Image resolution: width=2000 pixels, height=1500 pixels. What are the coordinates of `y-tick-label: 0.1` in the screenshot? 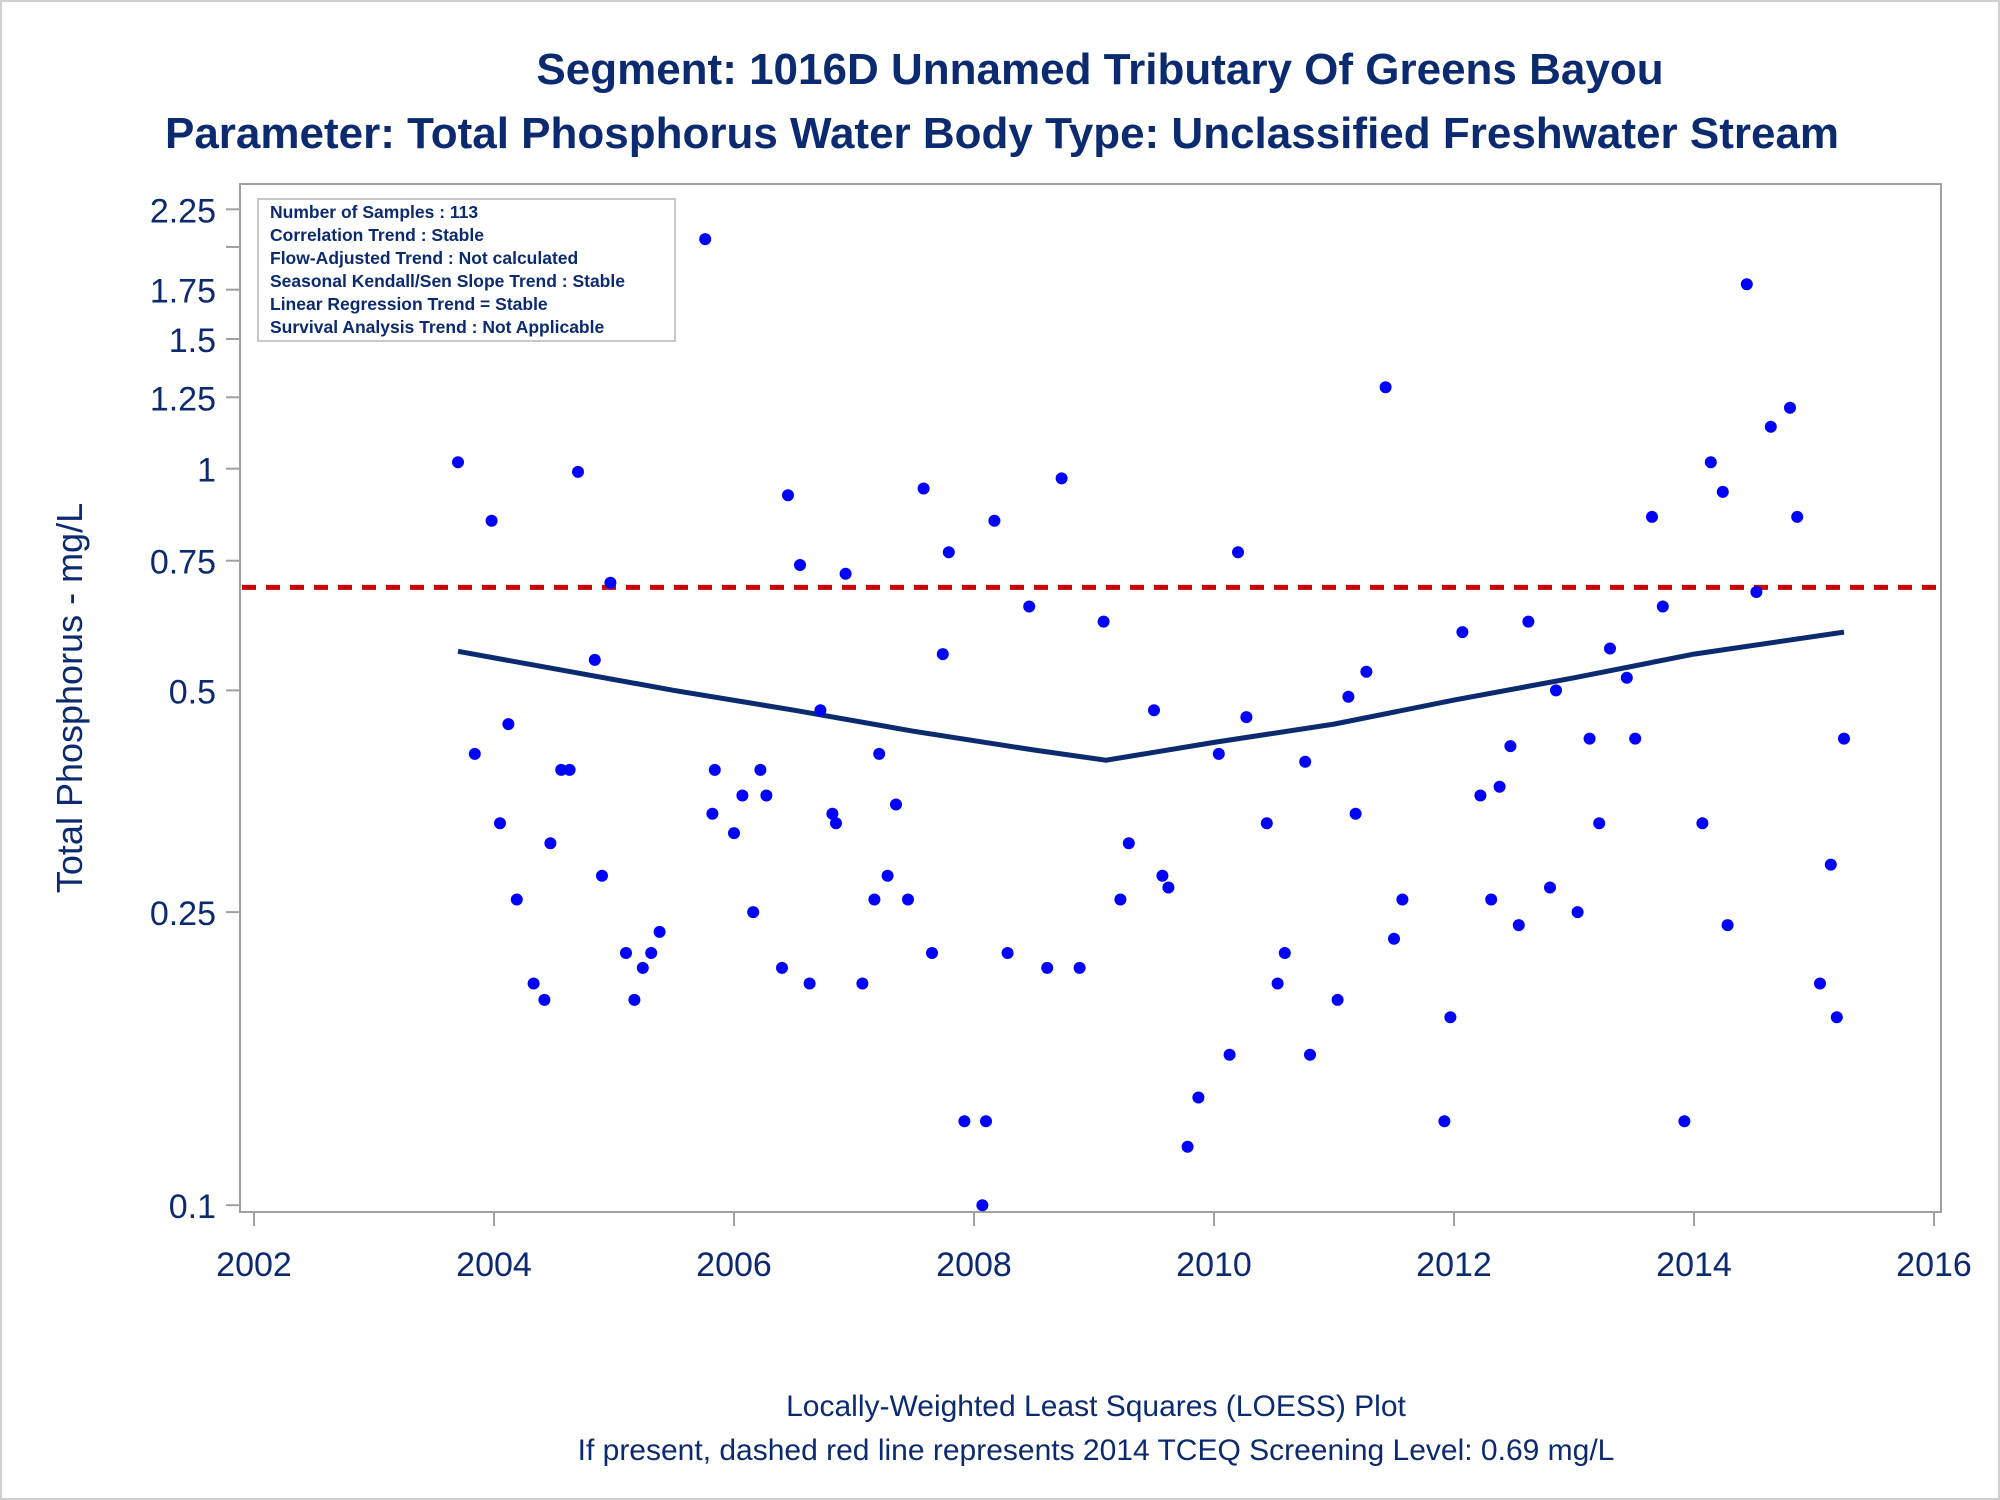 It's located at (192, 1207).